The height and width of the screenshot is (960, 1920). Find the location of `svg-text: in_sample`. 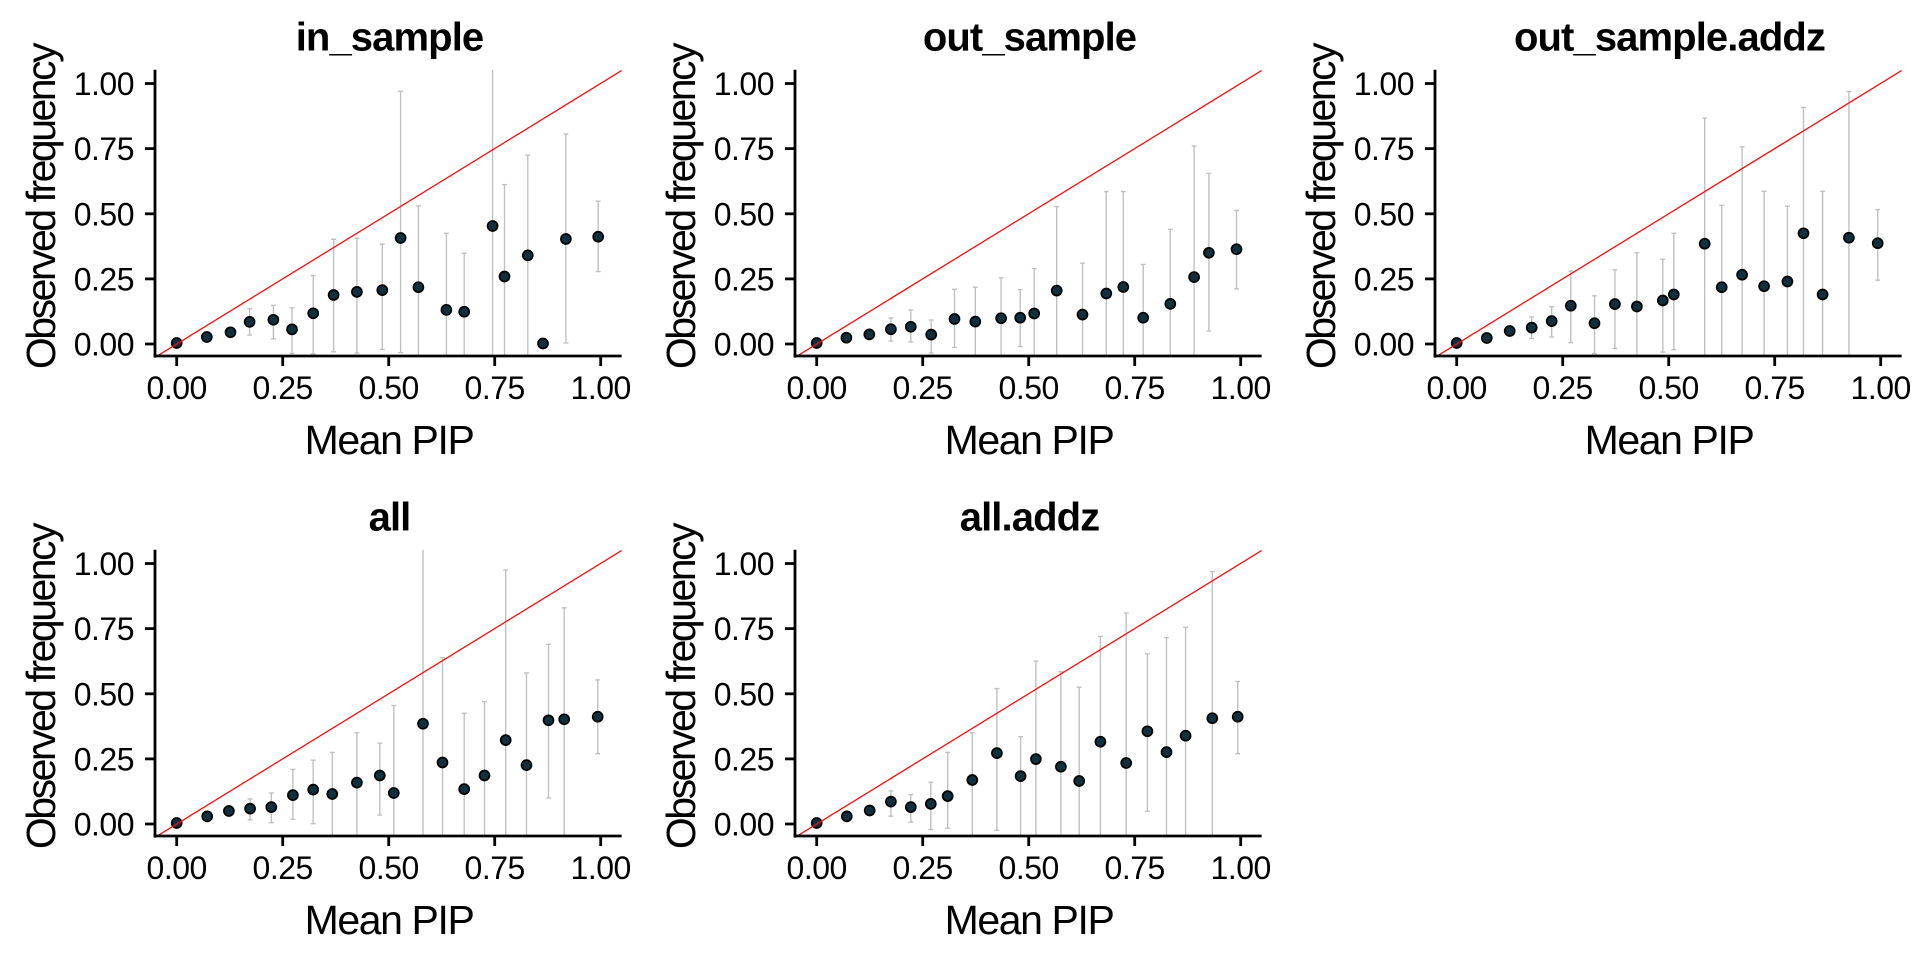

svg-text: in_sample is located at coordinates (390, 38).